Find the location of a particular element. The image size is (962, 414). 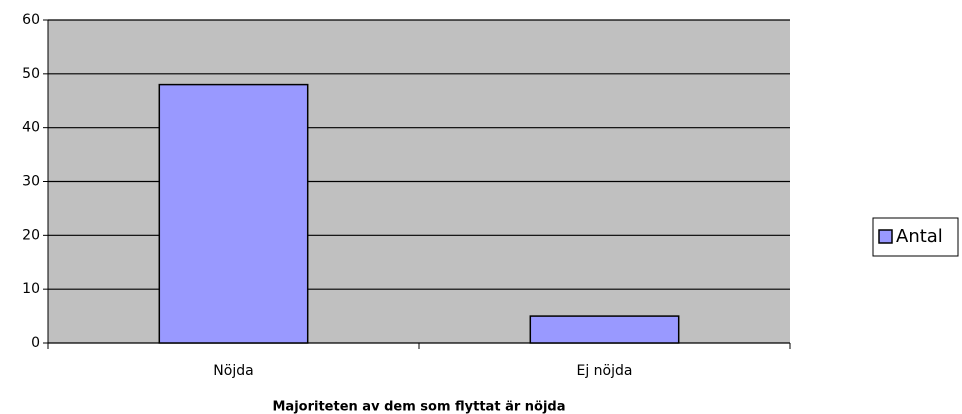

y-tick-label: 10 is located at coordinates (31, 289).